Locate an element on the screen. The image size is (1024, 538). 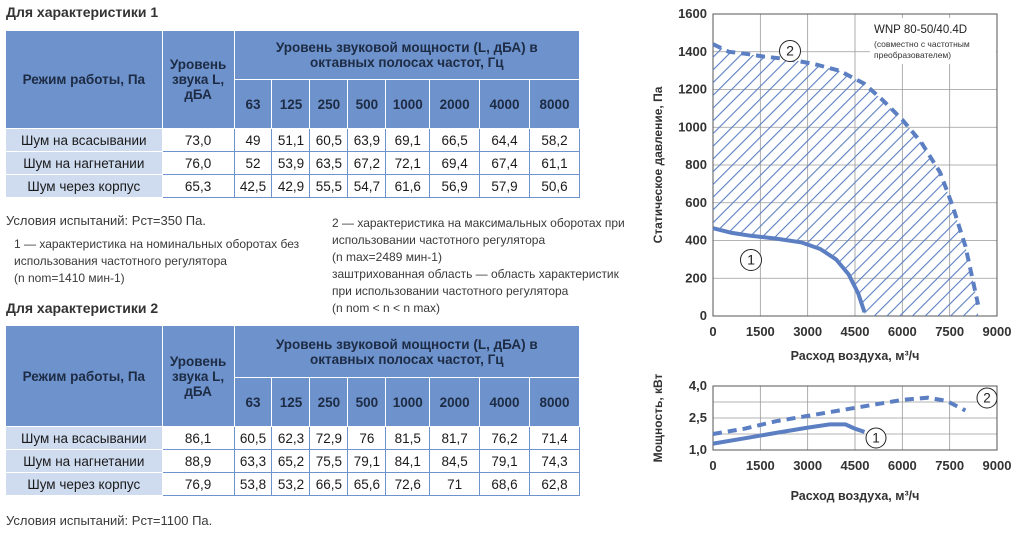
band-value: 50,6 is located at coordinates (554, 186).